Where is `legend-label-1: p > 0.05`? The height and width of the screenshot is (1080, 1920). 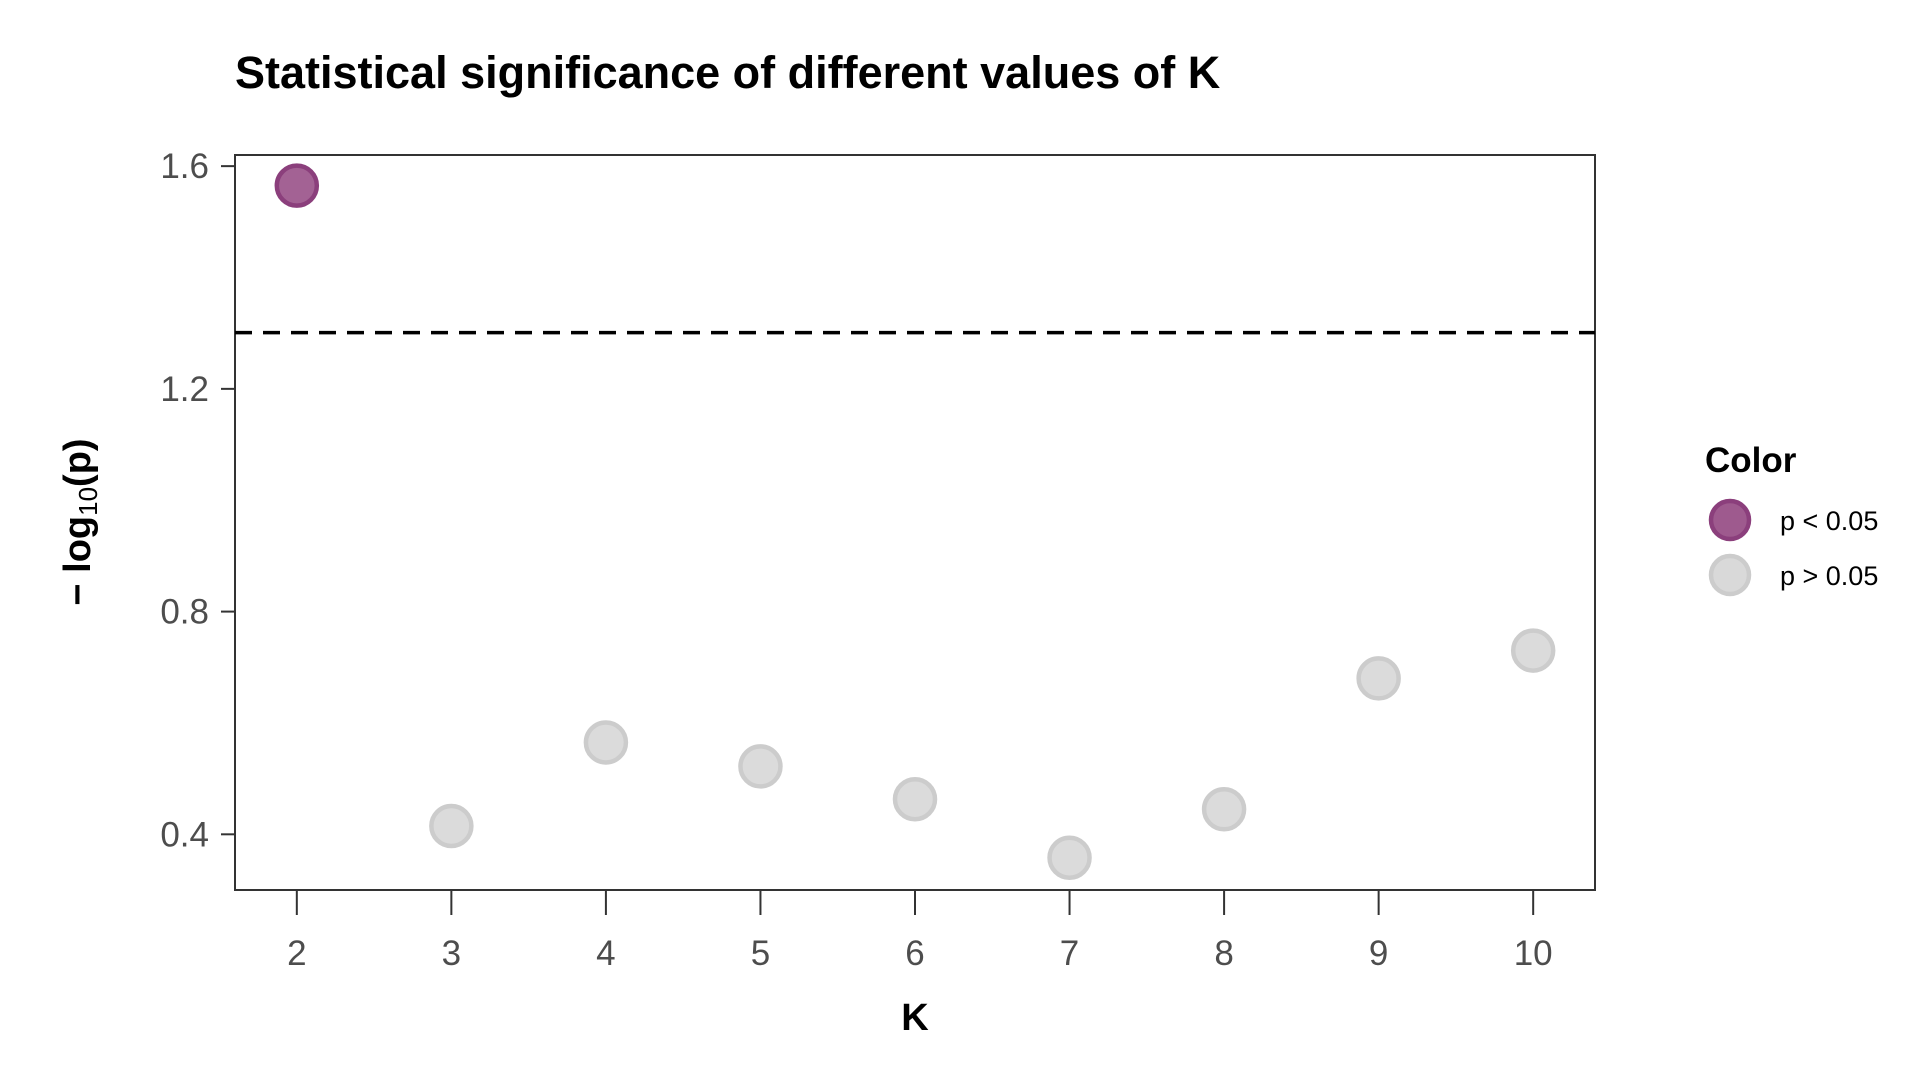 legend-label-1: p > 0.05 is located at coordinates (1829, 576).